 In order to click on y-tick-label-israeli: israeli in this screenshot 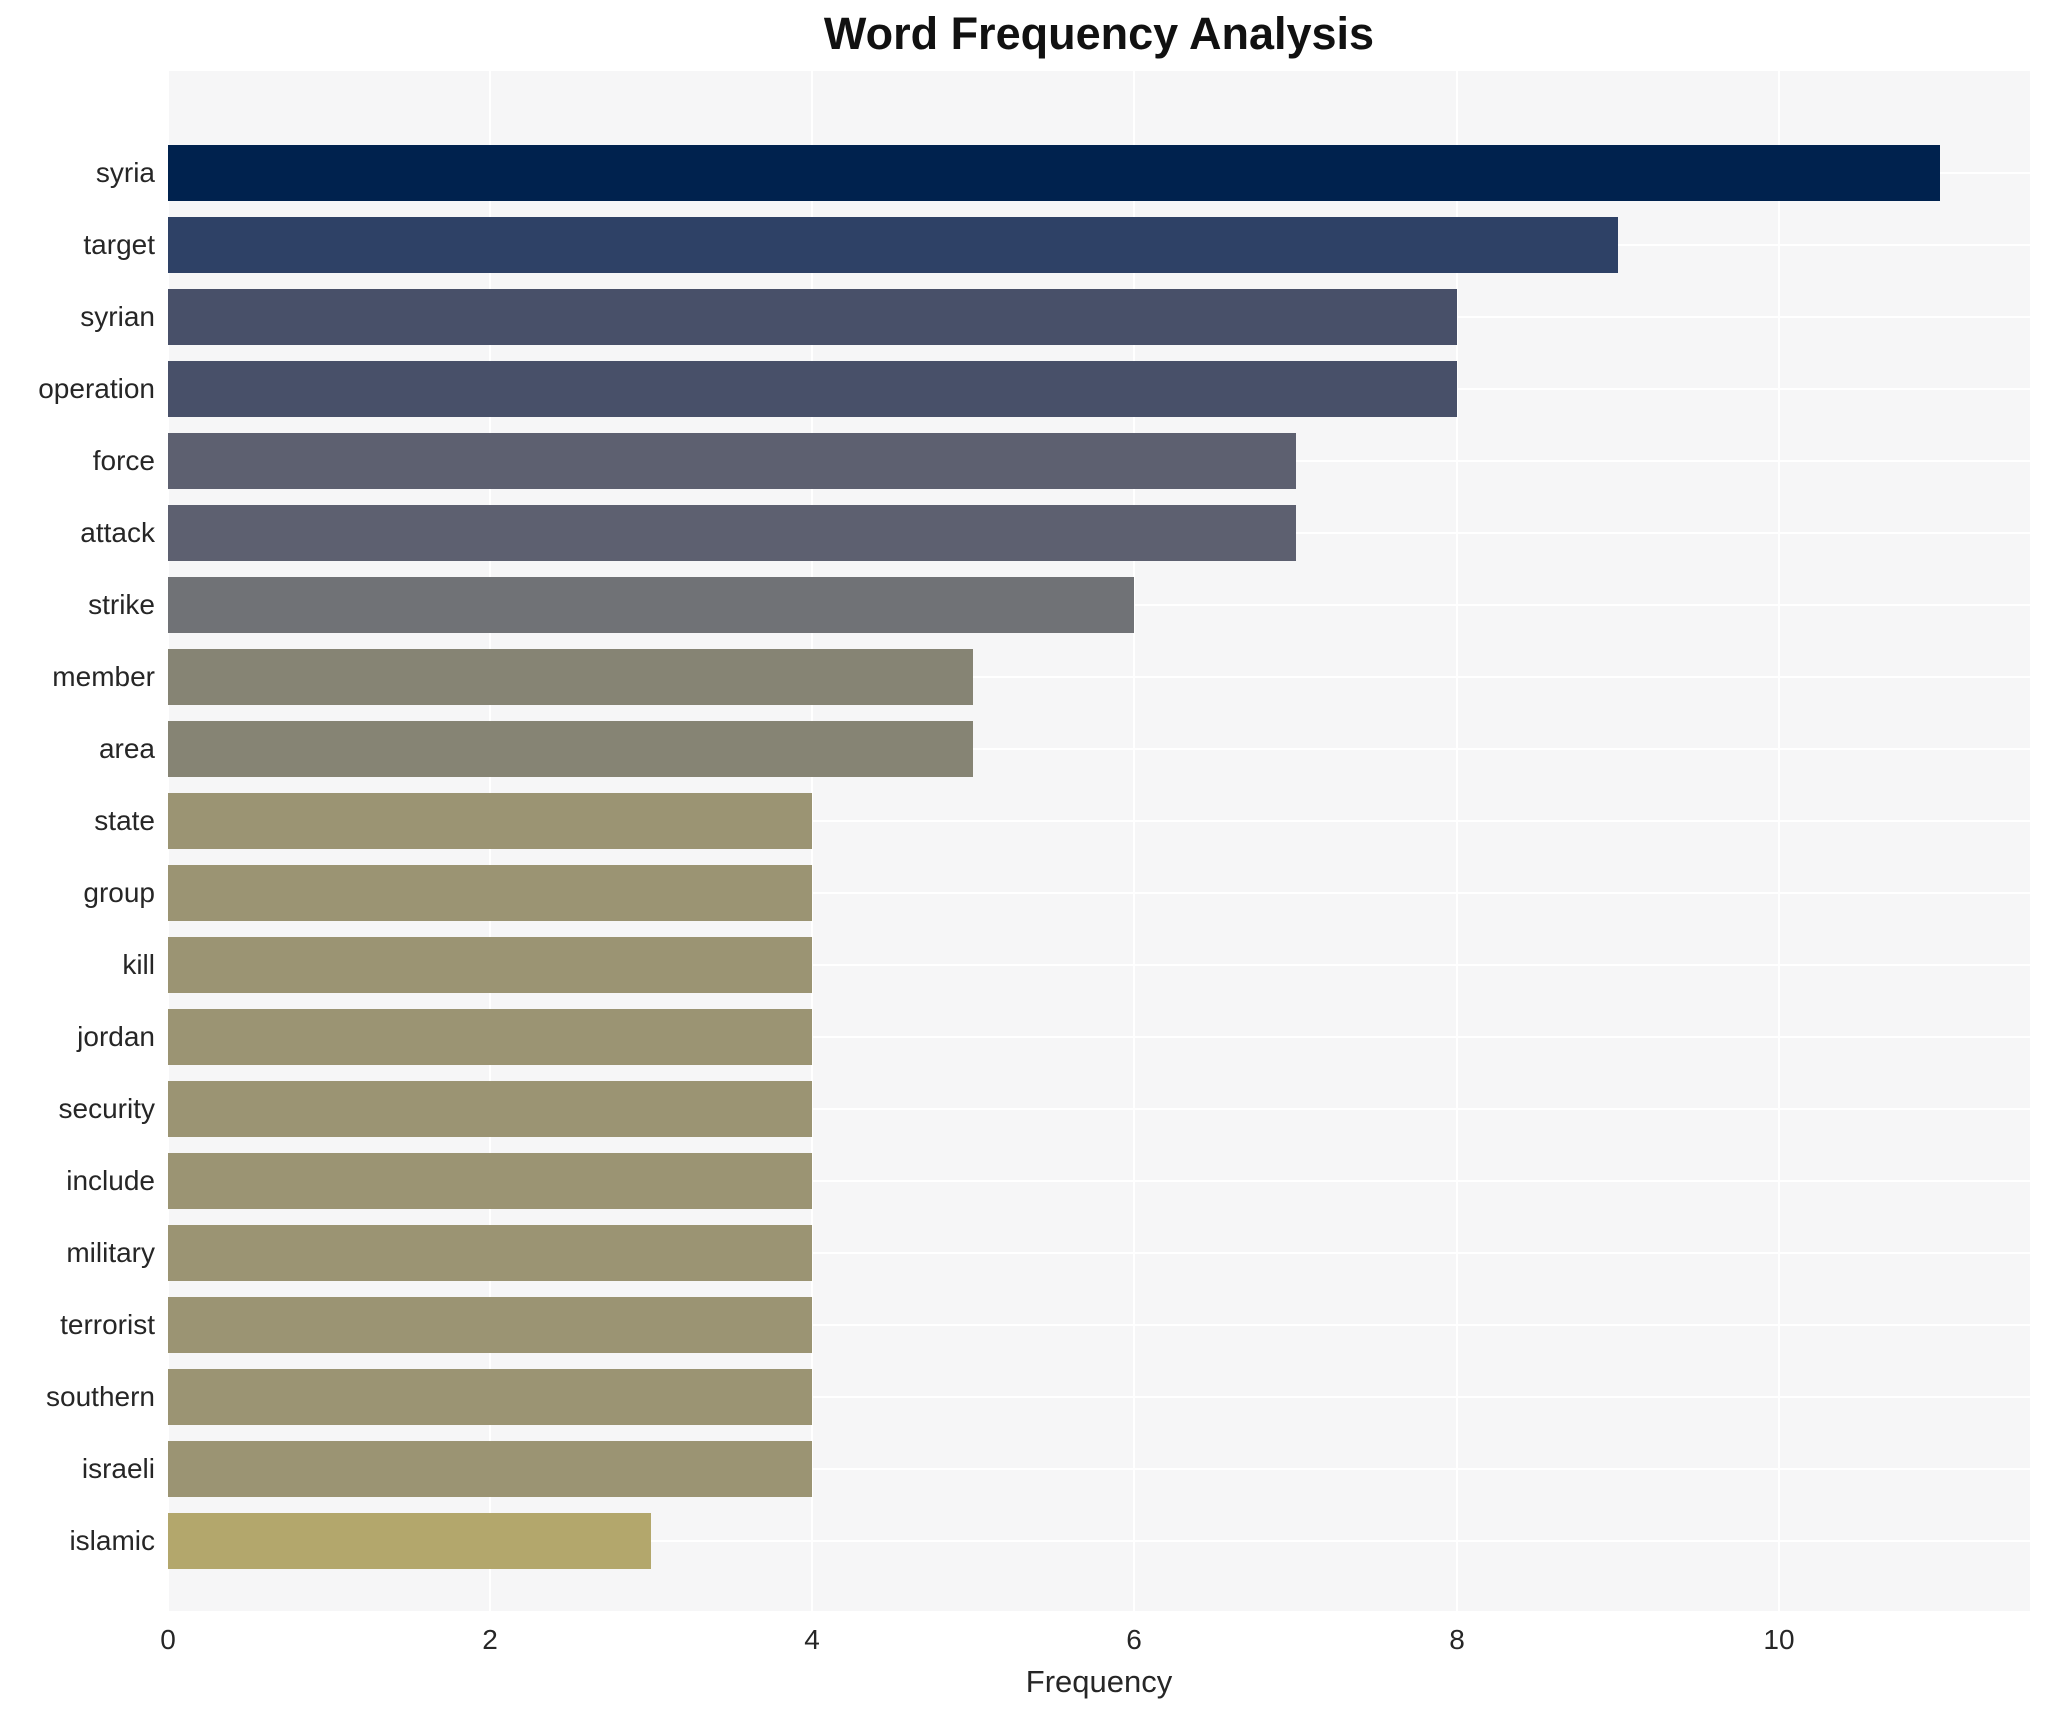, I will do `click(118, 1468)`.